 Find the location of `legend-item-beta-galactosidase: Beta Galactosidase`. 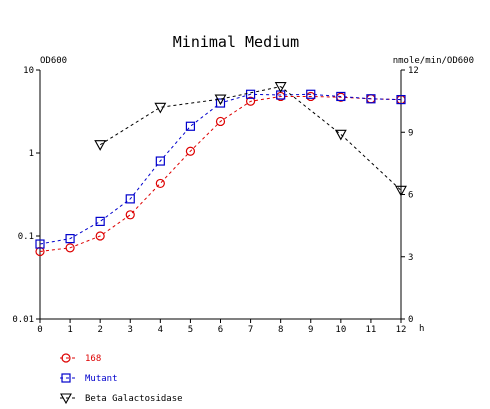

legend-item-beta-galactosidase: Beta Galactosidase is located at coordinates (121, 399).